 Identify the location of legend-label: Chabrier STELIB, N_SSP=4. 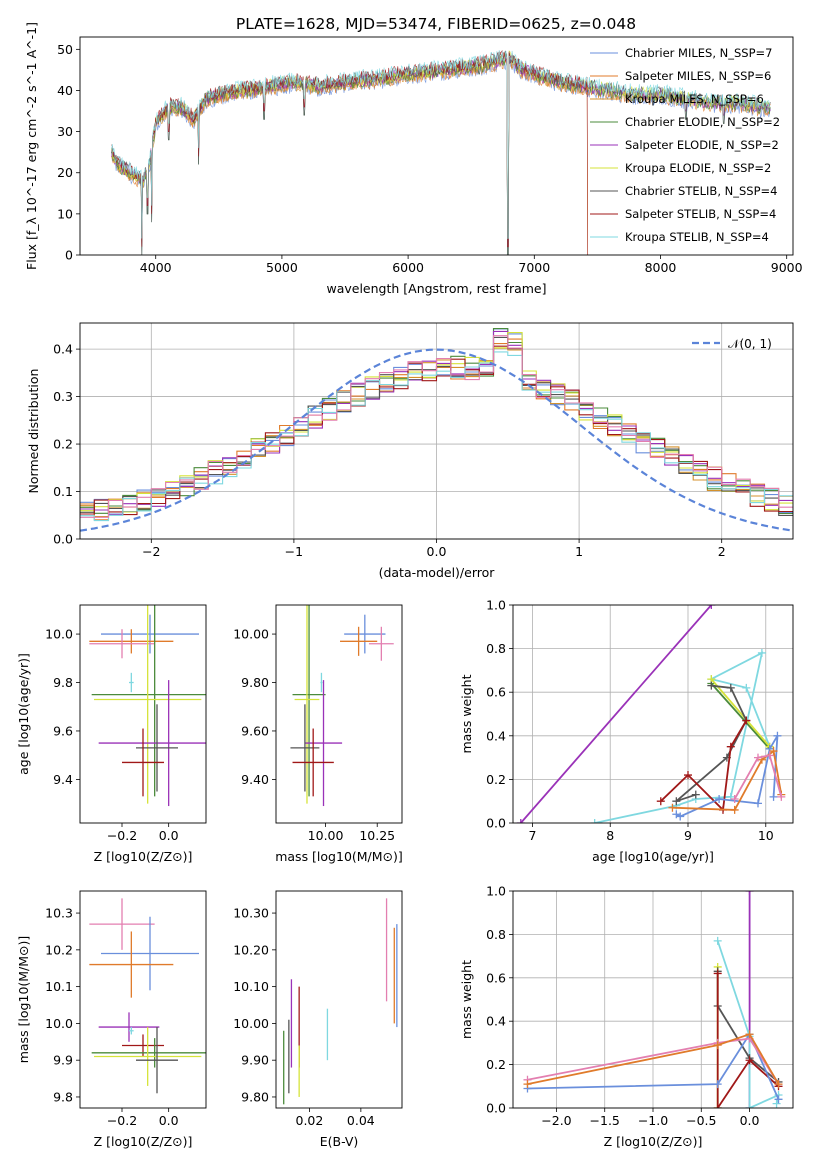
(701, 191).